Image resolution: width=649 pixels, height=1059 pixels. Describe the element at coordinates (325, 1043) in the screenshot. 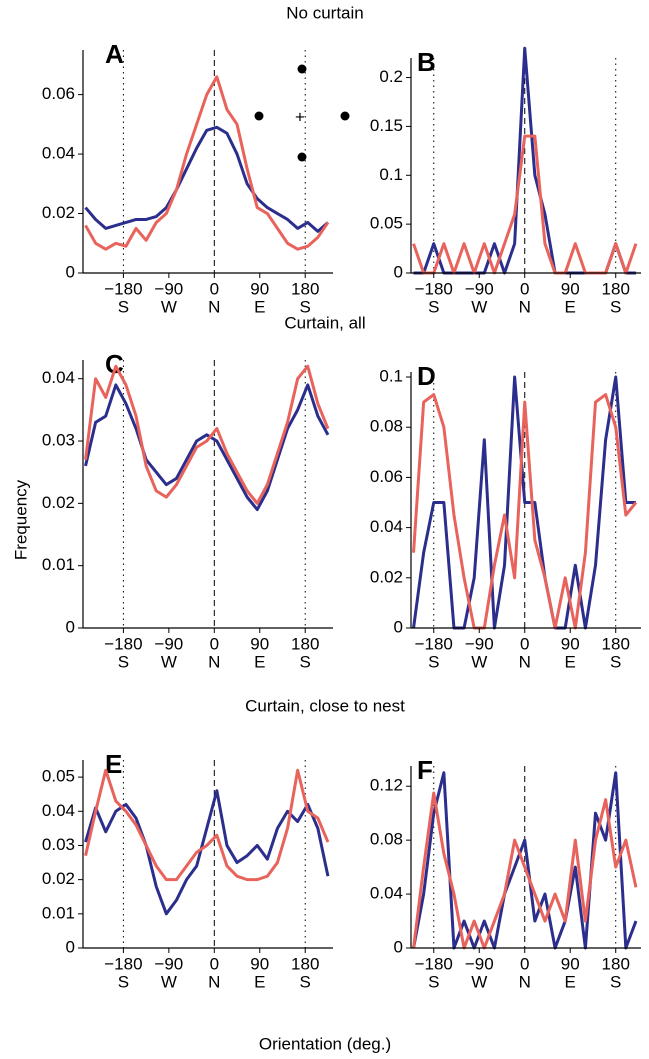

I see `x-axis-label: Orientation (deg.)` at that location.